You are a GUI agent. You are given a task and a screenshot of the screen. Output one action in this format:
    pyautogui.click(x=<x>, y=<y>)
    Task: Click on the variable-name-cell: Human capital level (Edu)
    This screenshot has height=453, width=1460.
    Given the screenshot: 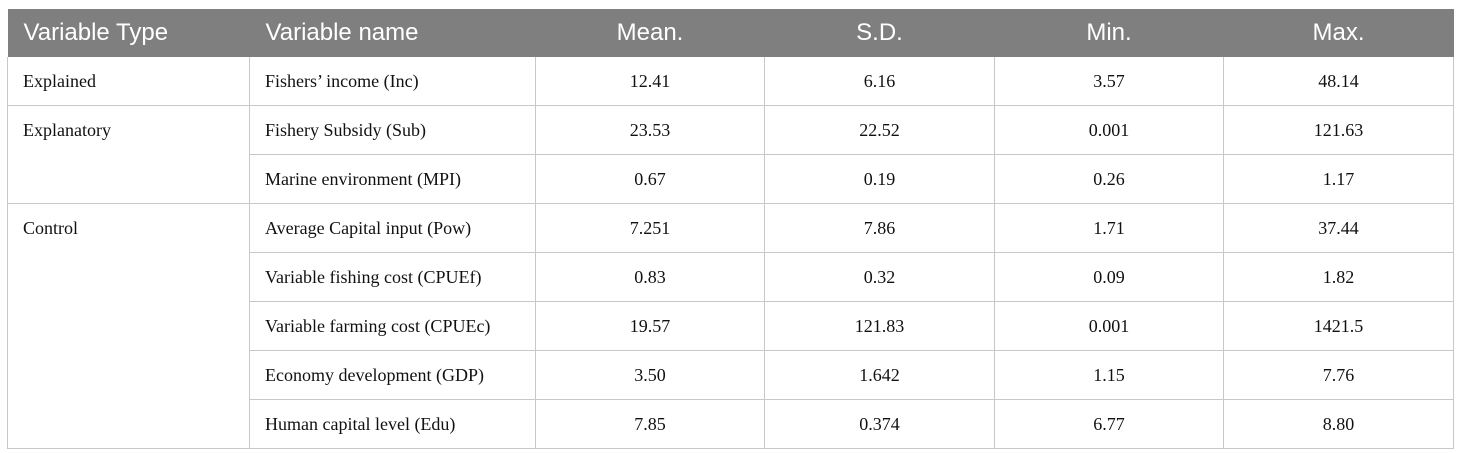 What is the action you would take?
    pyautogui.click(x=392, y=424)
    